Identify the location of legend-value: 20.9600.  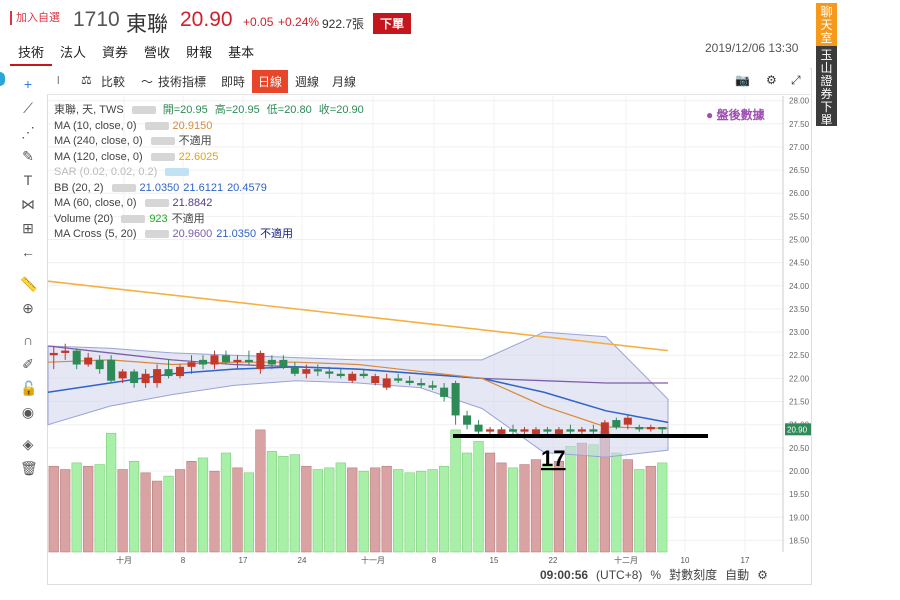
(192, 234).